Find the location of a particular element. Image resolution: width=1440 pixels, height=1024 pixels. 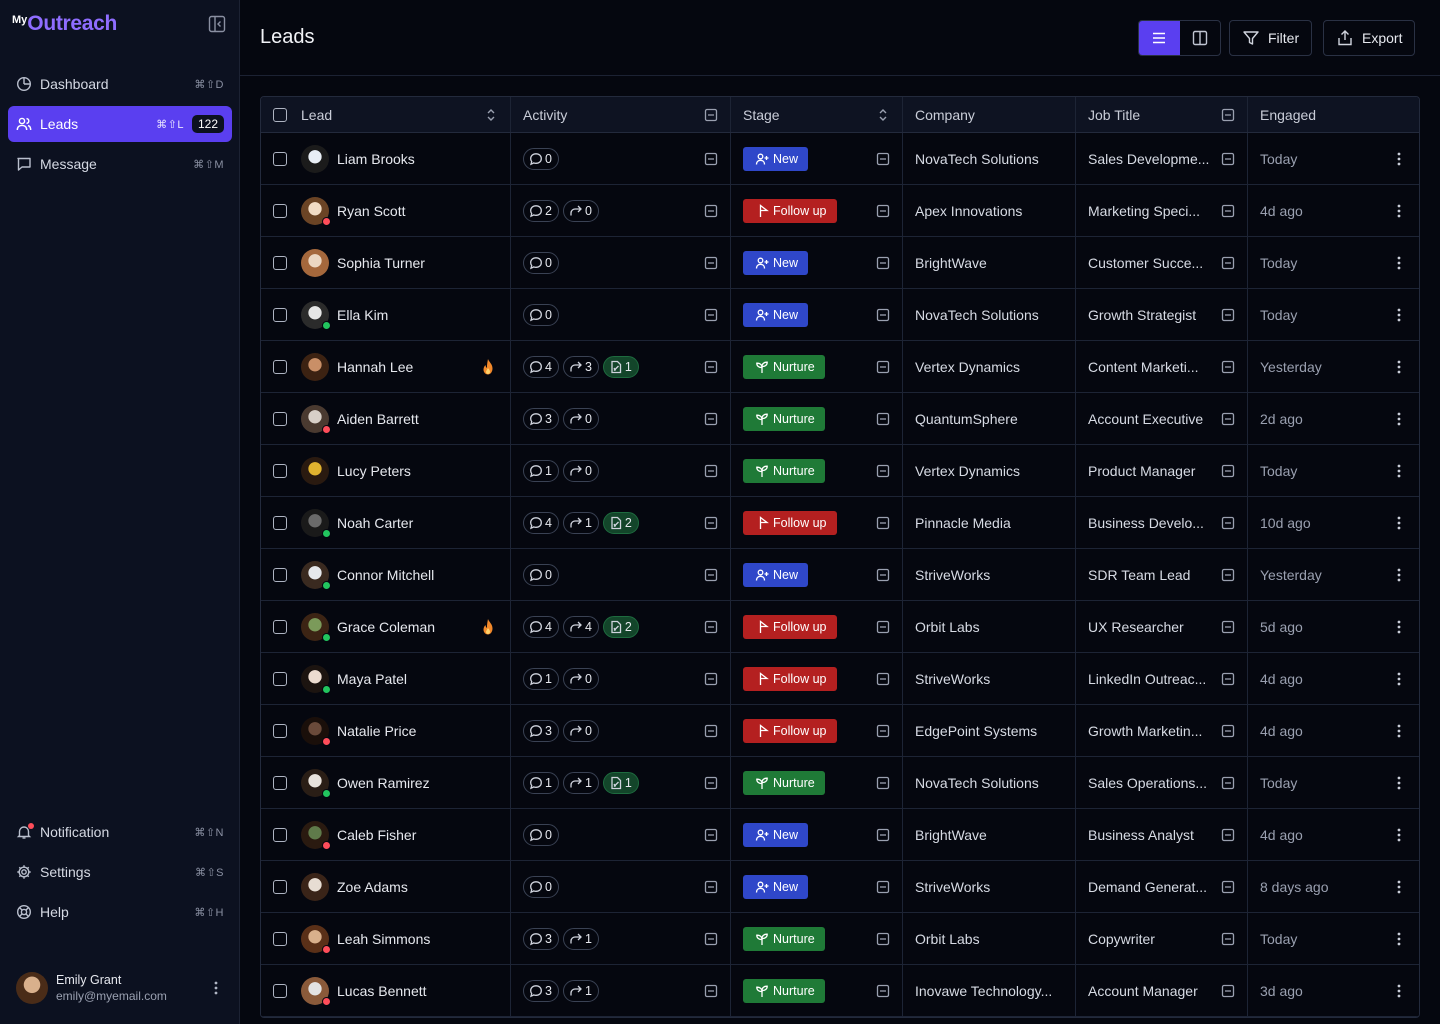

table-row: Leah Simmons 3 1 Nurture is located at coordinates (840, 939).